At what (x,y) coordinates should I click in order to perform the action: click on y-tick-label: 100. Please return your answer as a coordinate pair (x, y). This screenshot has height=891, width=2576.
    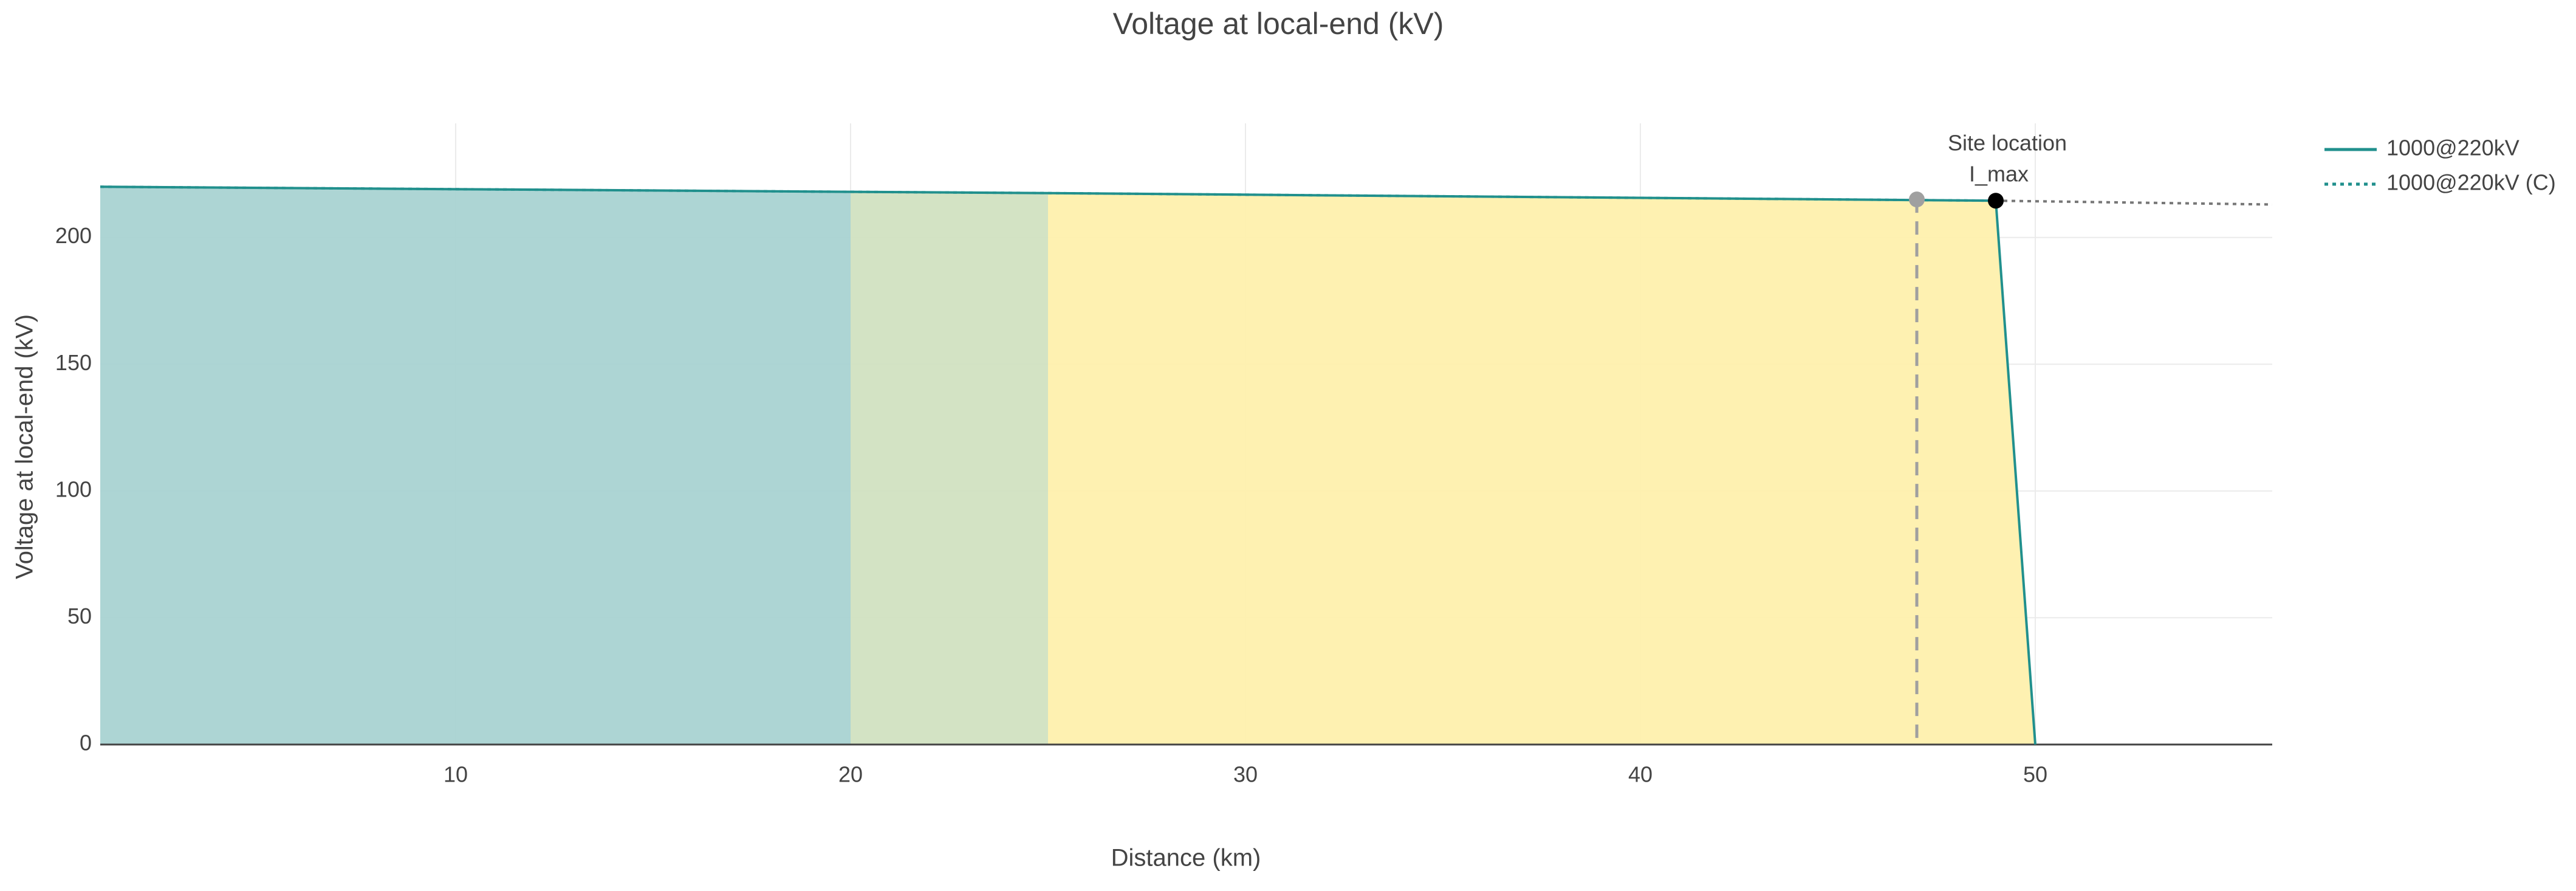
    Looking at the image, I should click on (73, 489).